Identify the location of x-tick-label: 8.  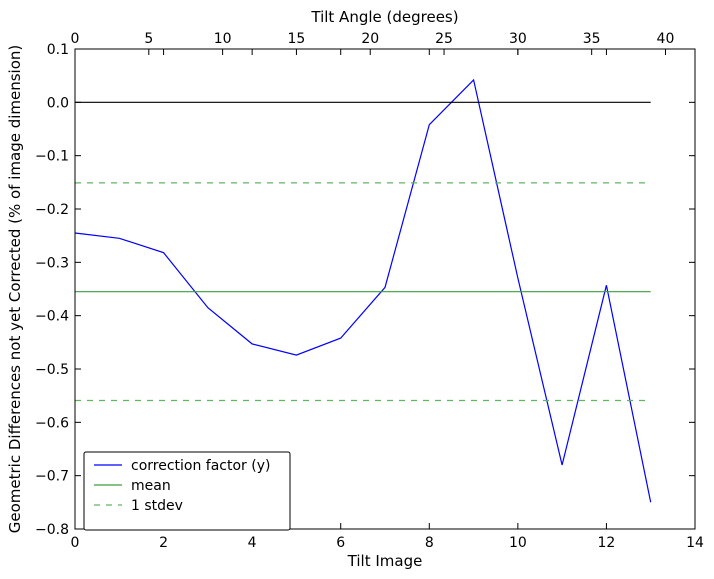
(429, 543).